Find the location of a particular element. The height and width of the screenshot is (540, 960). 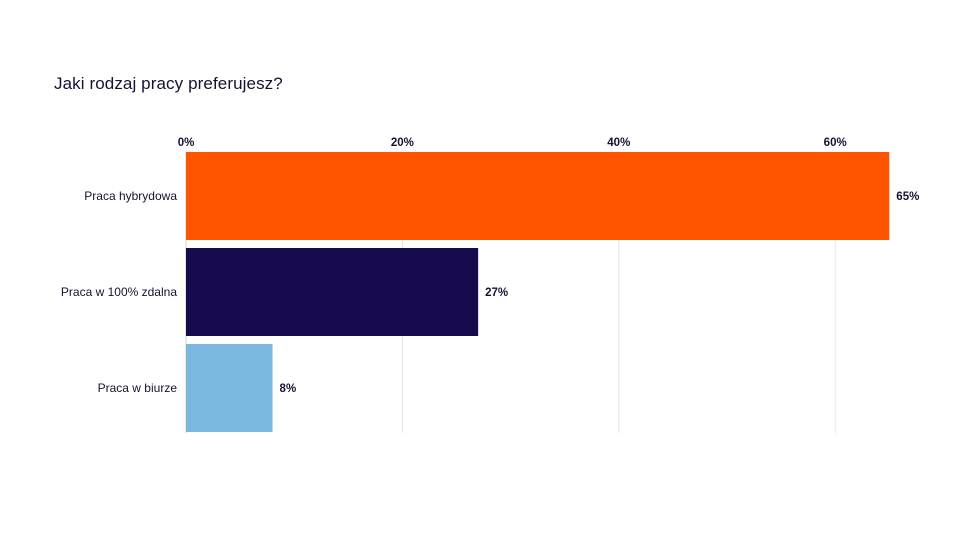

category-label: Praca w 100% zdalna is located at coordinates (119, 292).